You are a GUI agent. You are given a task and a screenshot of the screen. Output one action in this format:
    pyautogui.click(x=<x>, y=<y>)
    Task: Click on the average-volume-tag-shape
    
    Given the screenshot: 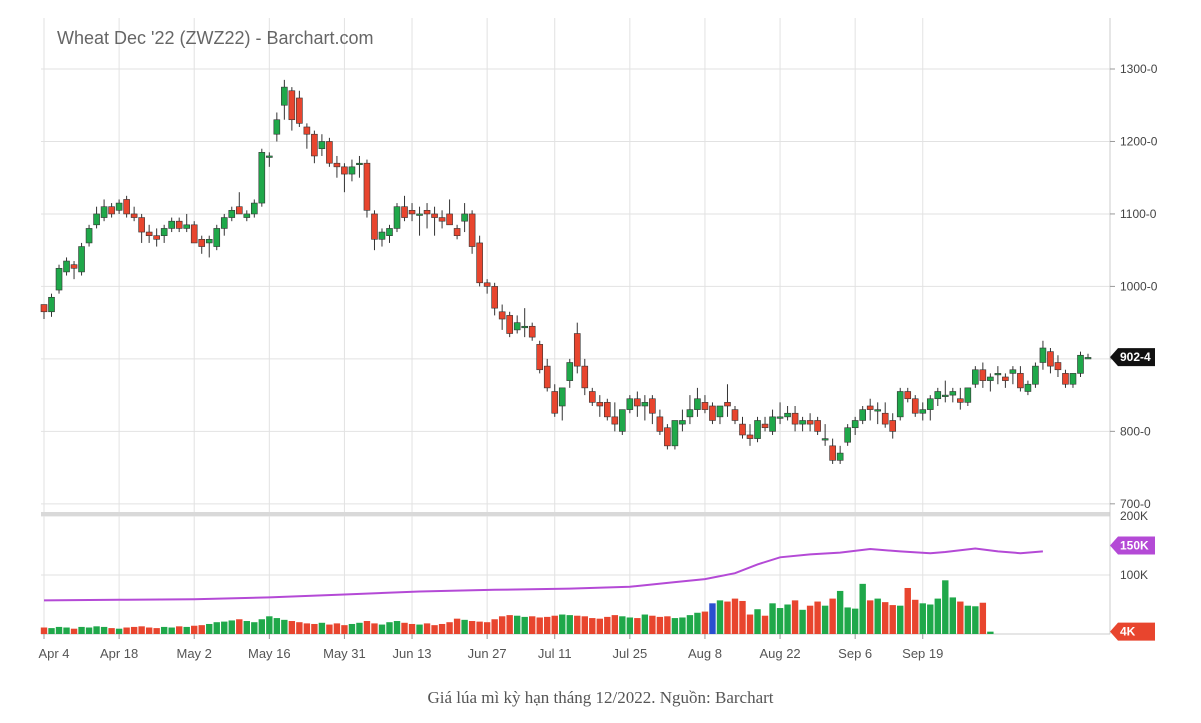 What is the action you would take?
    pyautogui.click(x=1132, y=545)
    